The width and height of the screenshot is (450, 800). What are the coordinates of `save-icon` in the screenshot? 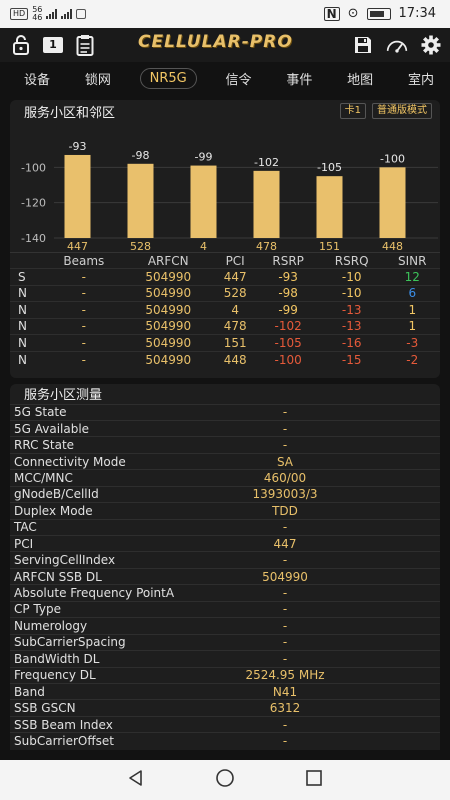 It's located at (363, 45).